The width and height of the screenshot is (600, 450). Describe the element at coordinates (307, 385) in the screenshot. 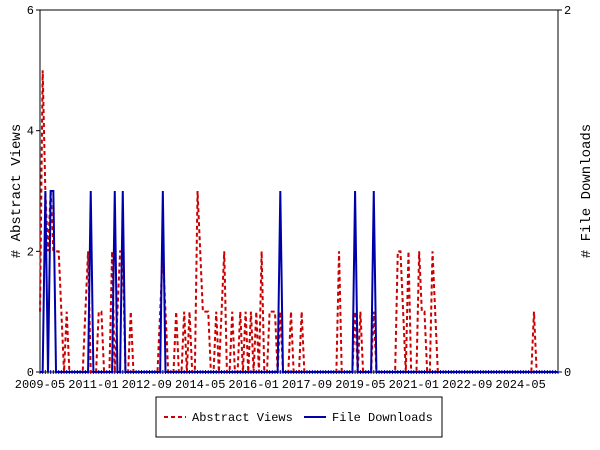

I see `x-tick-label: 2017-09` at that location.